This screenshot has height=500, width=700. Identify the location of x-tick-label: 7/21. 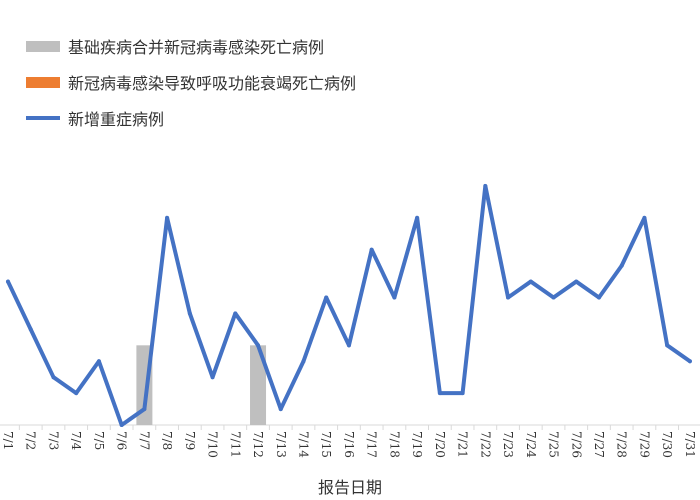
(463, 444).